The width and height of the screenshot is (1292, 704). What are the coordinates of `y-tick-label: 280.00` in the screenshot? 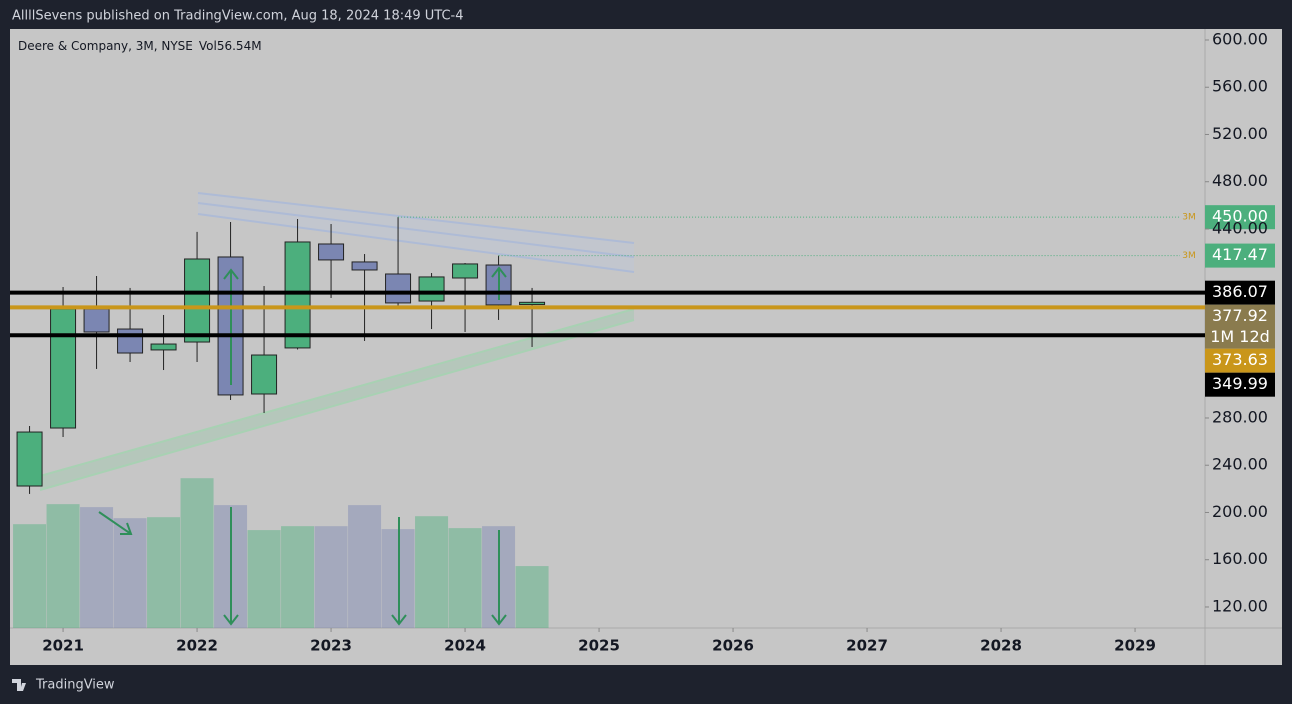 It's located at (1240, 416).